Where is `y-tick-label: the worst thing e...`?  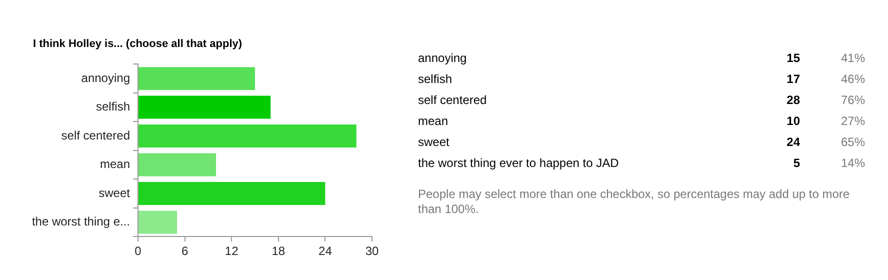 y-tick-label: the worst thing e... is located at coordinates (81, 221).